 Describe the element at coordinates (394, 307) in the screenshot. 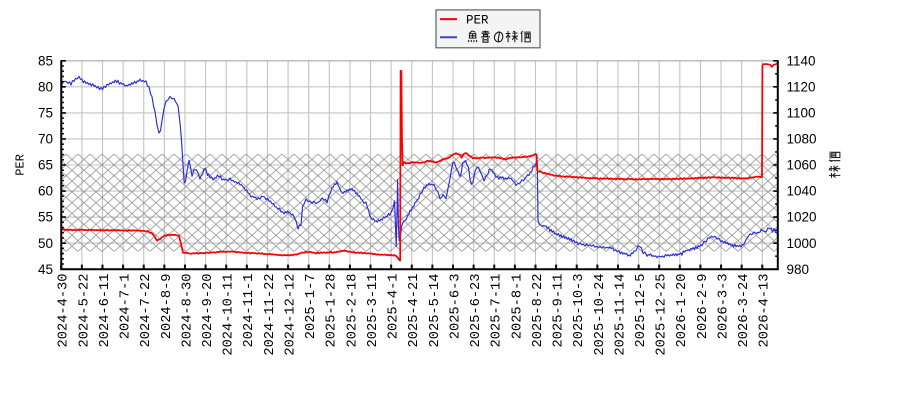

I see `svg-text: 2025-4-1` at that location.